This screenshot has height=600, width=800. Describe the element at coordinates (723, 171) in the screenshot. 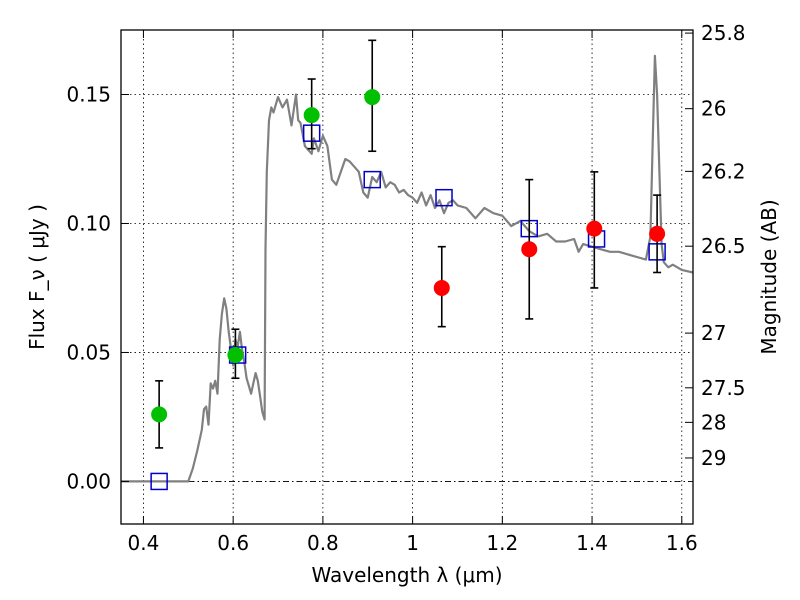

I see `y-right-tick-label: 26.2` at that location.